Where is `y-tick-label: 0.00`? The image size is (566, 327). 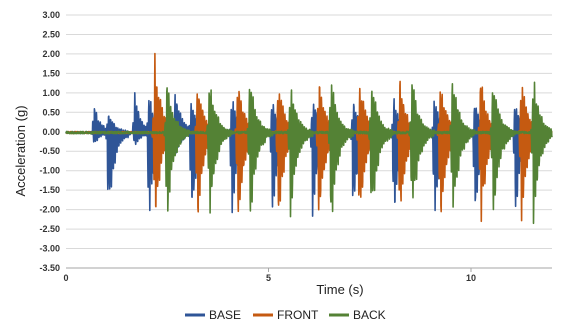
y-tick-label: 0.00 is located at coordinates (51, 132).